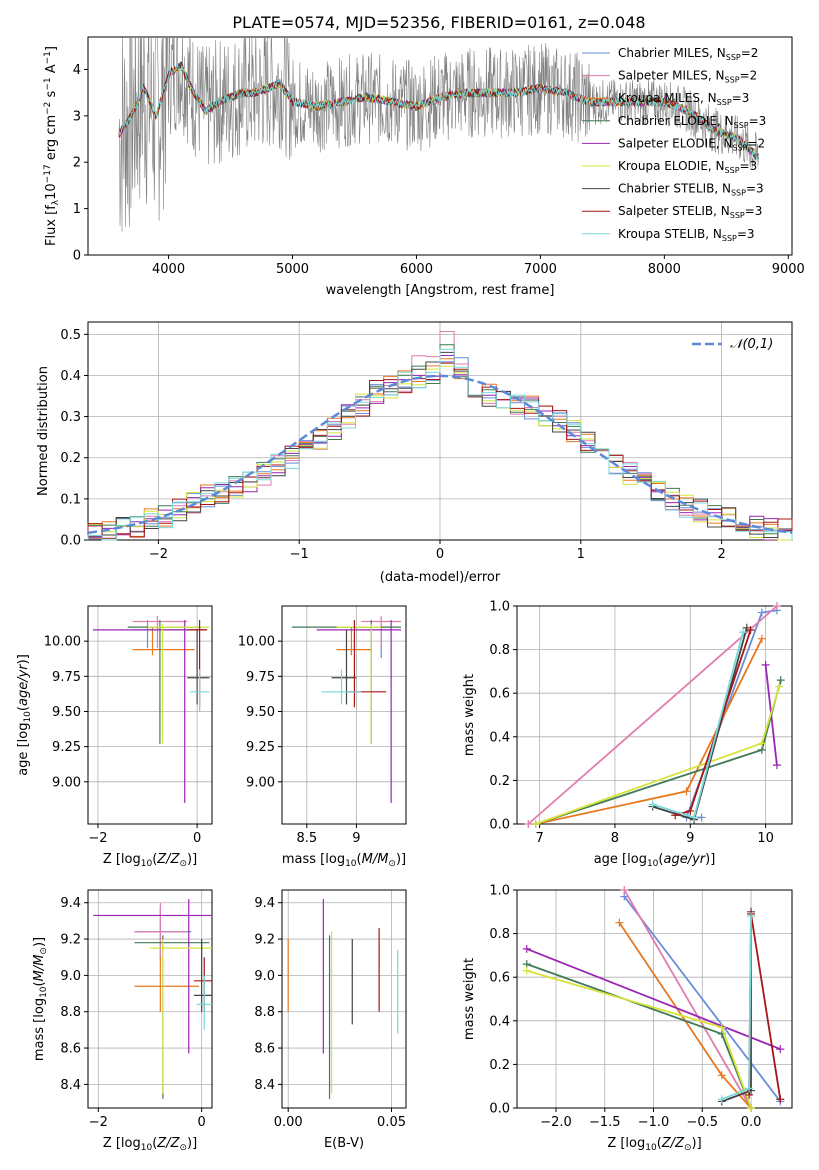 The height and width of the screenshot is (1170, 819). What do you see at coordinates (499, 1021) in the screenshot?
I see `weight-vs-z-ytick-label-2: 0.4` at bounding box center [499, 1021].